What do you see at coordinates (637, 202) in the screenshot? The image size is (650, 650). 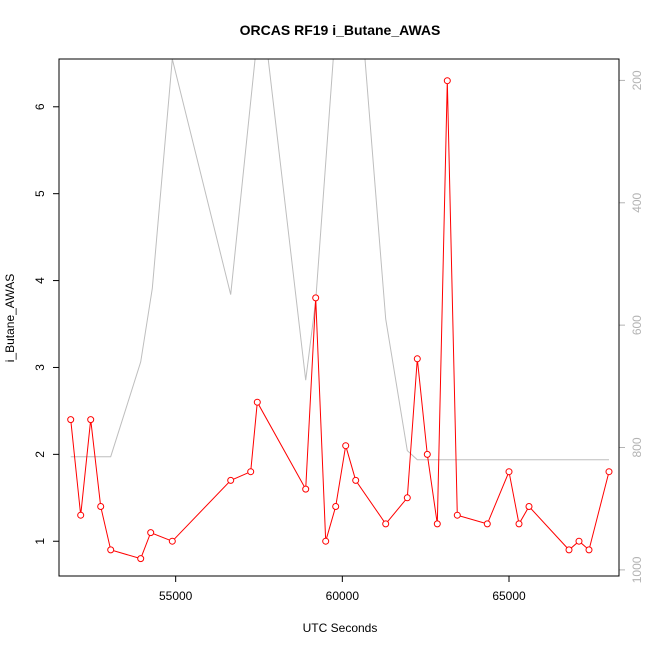 I see `y2-tick-label: 400` at bounding box center [637, 202].